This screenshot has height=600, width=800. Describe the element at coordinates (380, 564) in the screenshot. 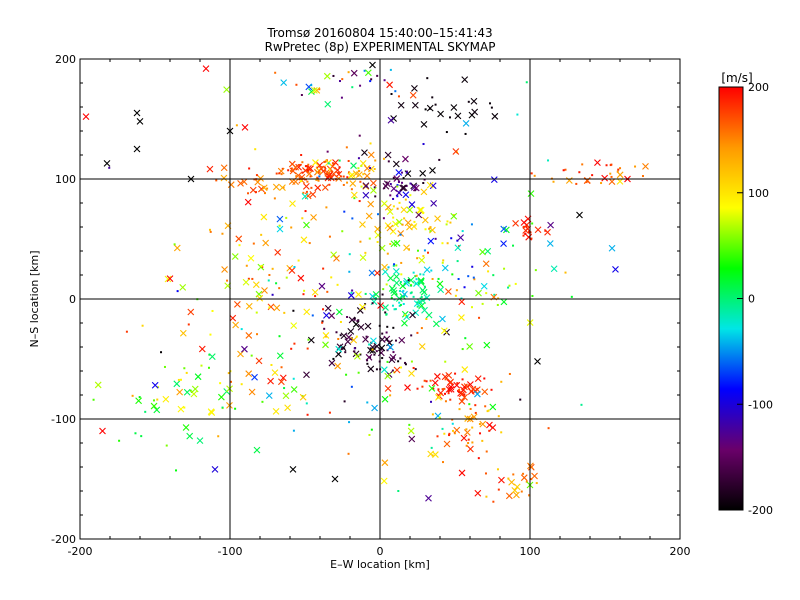

I see `x-axis-label: E–W location [km]` at that location.